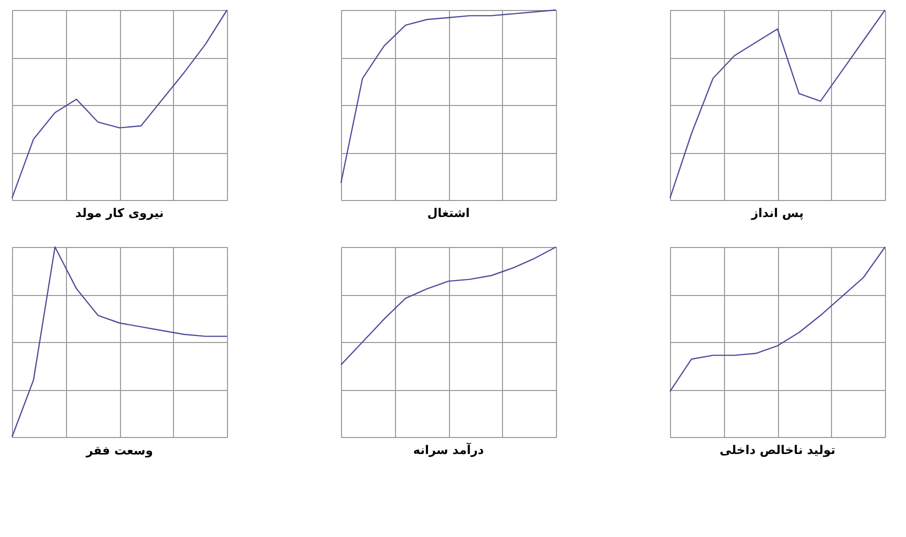 The width and height of the screenshot is (906, 537). I want to click on text: اشتغال, so click(448, 213).